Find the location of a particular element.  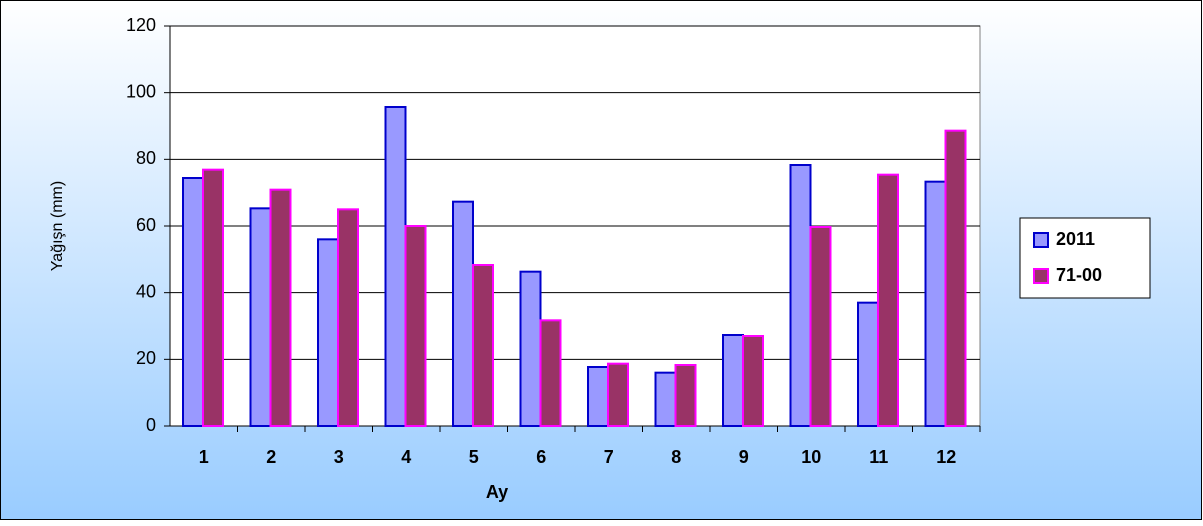

x-tick-label: 10 is located at coordinates (811, 457).